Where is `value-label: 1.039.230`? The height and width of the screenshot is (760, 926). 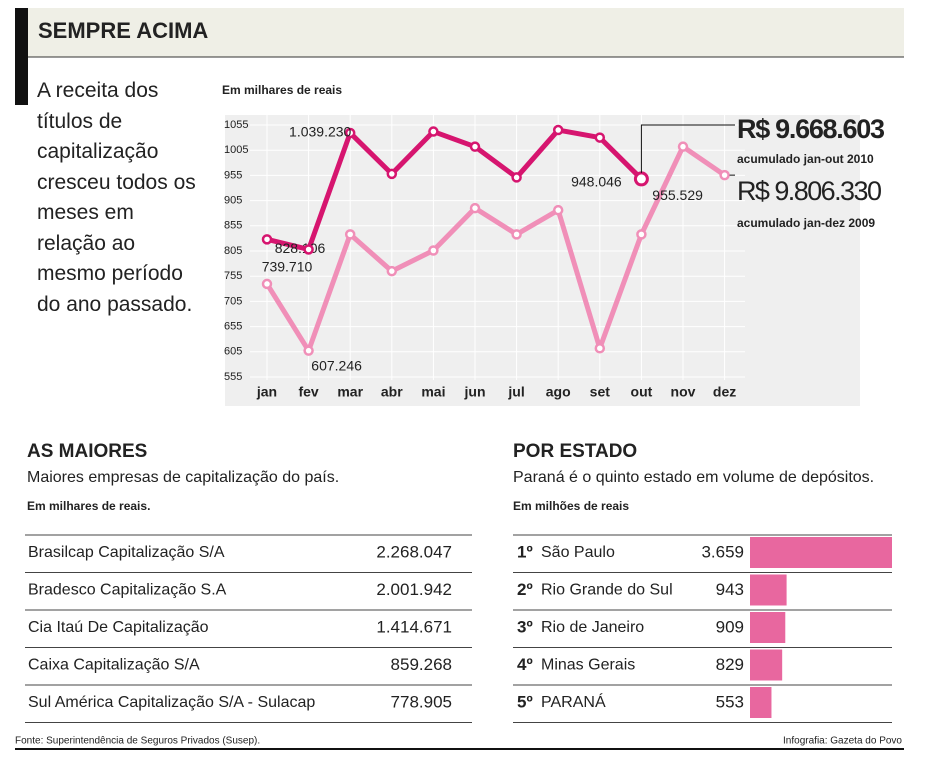 value-label: 1.039.230 is located at coordinates (320, 132).